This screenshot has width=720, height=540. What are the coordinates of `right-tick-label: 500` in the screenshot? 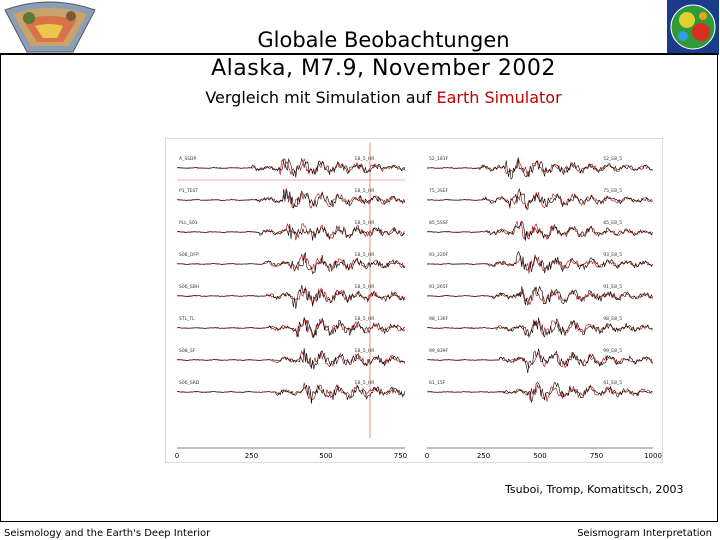 It's located at (539, 456).